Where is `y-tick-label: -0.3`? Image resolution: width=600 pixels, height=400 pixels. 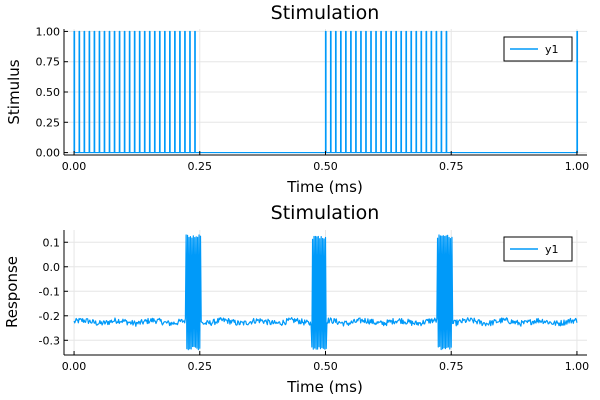 y-tick-label: -0.3 is located at coordinates (49, 340).